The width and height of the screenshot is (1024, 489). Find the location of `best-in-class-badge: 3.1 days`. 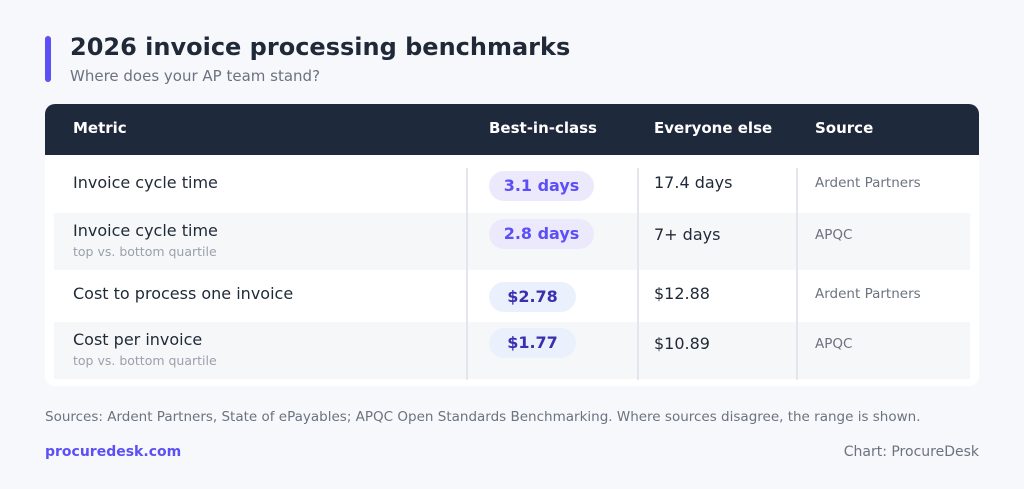

best-in-class-badge: 3.1 days is located at coordinates (541, 186).